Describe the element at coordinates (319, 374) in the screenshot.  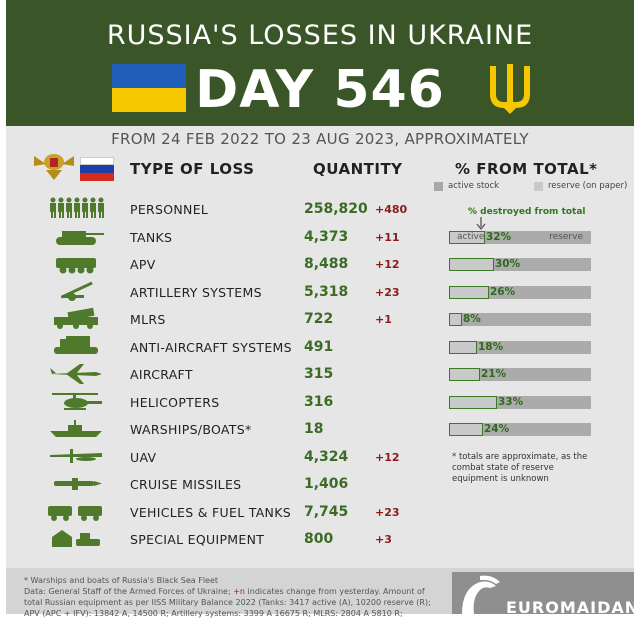
I see `loss-quantity: 315` at that location.